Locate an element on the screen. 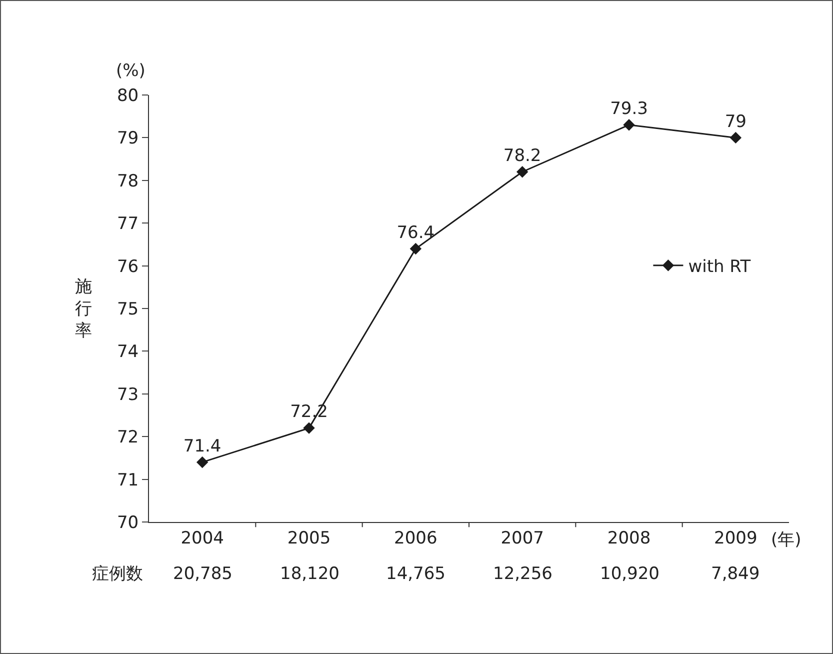 The width and height of the screenshot is (833, 654). text: 7,849 is located at coordinates (735, 574).